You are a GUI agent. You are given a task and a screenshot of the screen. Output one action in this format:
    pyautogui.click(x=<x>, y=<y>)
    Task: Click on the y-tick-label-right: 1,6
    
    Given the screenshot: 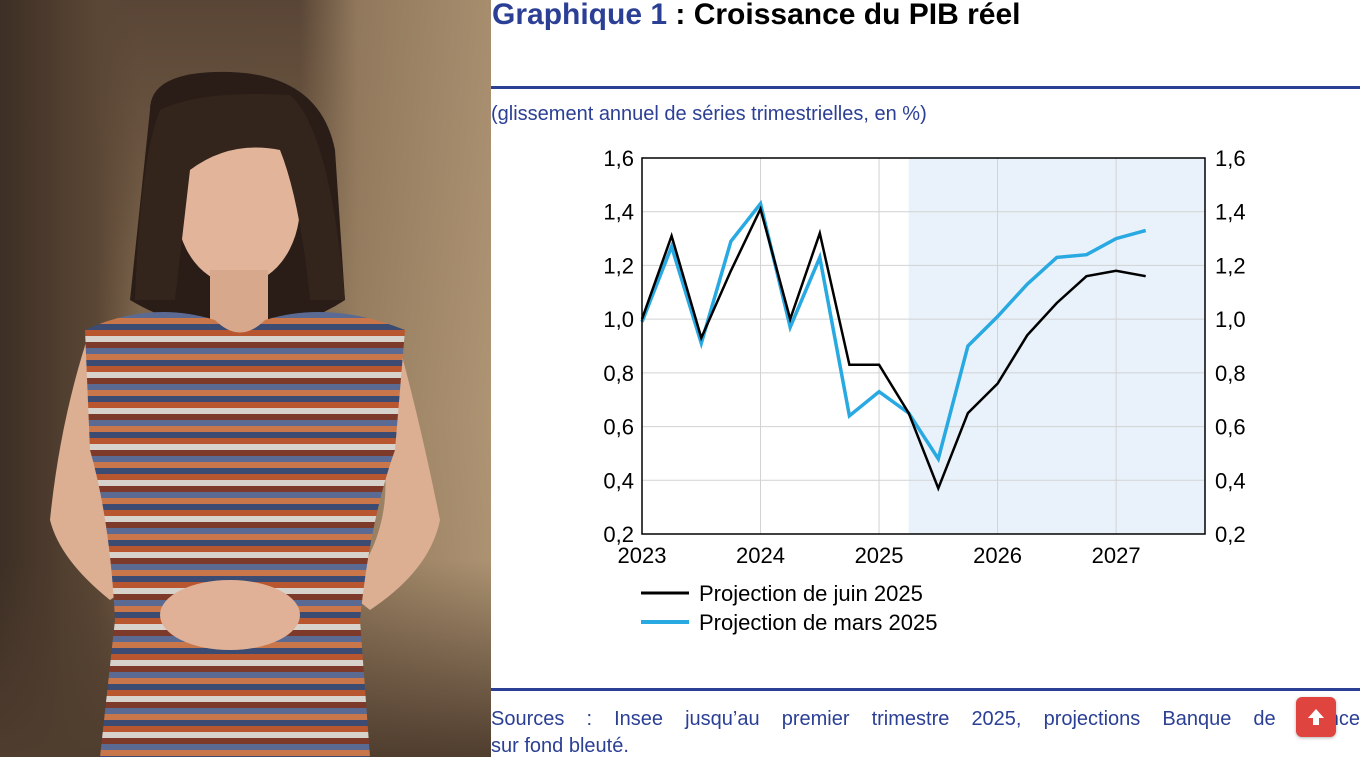 What is the action you would take?
    pyautogui.click(x=1230, y=158)
    